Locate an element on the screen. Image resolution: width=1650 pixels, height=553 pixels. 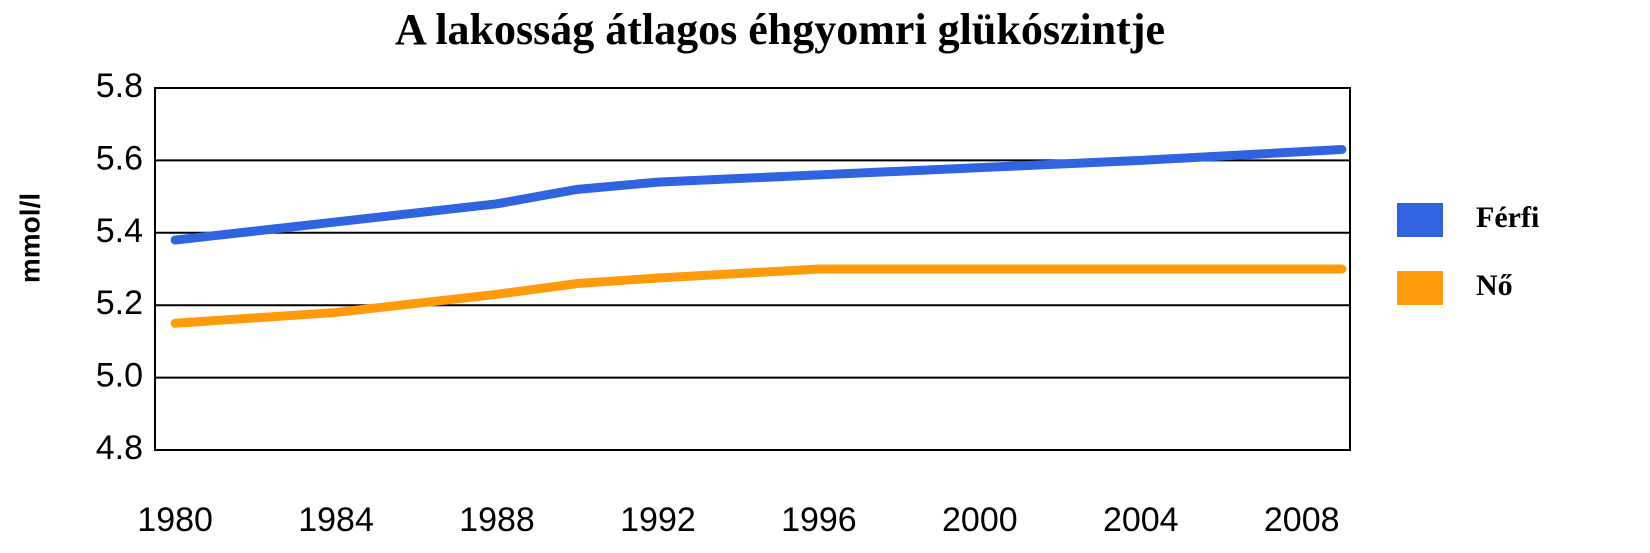
x-tick-label: 1992 is located at coordinates (658, 520).